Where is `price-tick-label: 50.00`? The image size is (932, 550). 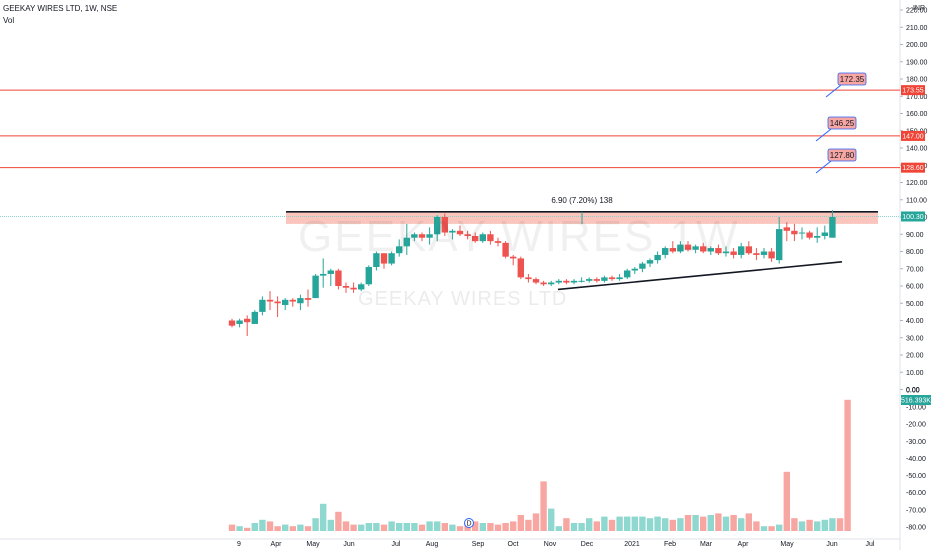
price-tick-label: 50.00 is located at coordinates (915, 304).